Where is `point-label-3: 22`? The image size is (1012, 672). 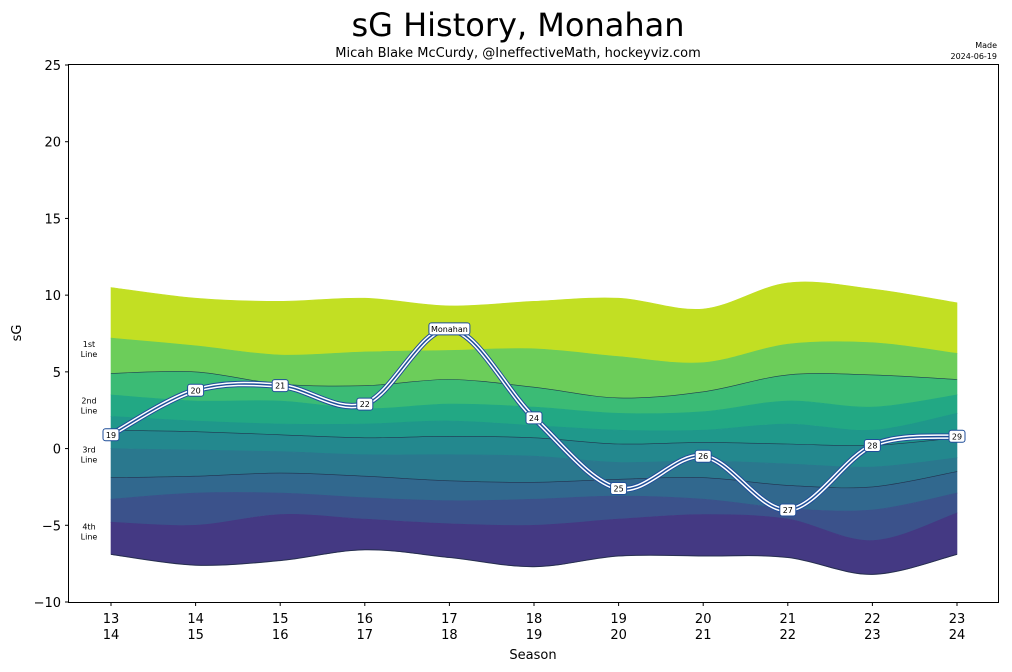
point-label-3: 22 is located at coordinates (365, 404).